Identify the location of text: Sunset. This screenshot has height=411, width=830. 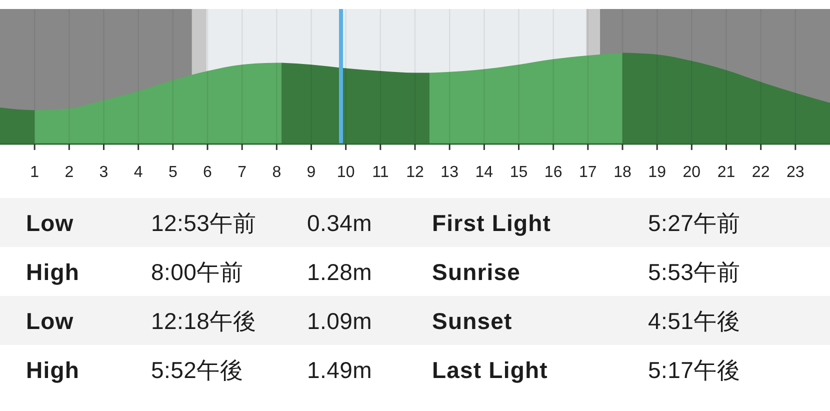
(472, 321).